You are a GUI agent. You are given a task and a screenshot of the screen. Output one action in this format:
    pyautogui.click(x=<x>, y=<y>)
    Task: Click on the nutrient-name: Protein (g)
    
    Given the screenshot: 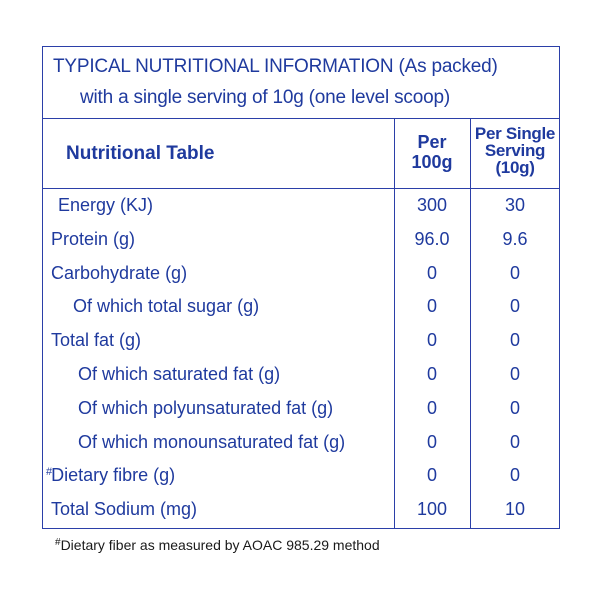 What is the action you would take?
    pyautogui.click(x=93, y=238)
    